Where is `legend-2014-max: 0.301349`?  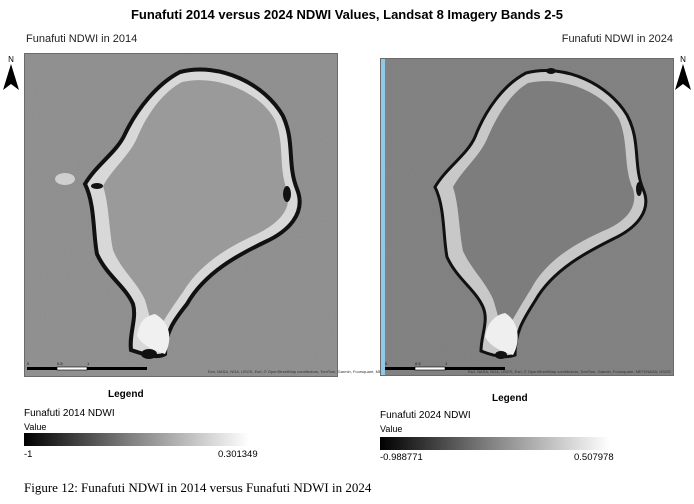 legend-2014-max: 0.301349 is located at coordinates (238, 454).